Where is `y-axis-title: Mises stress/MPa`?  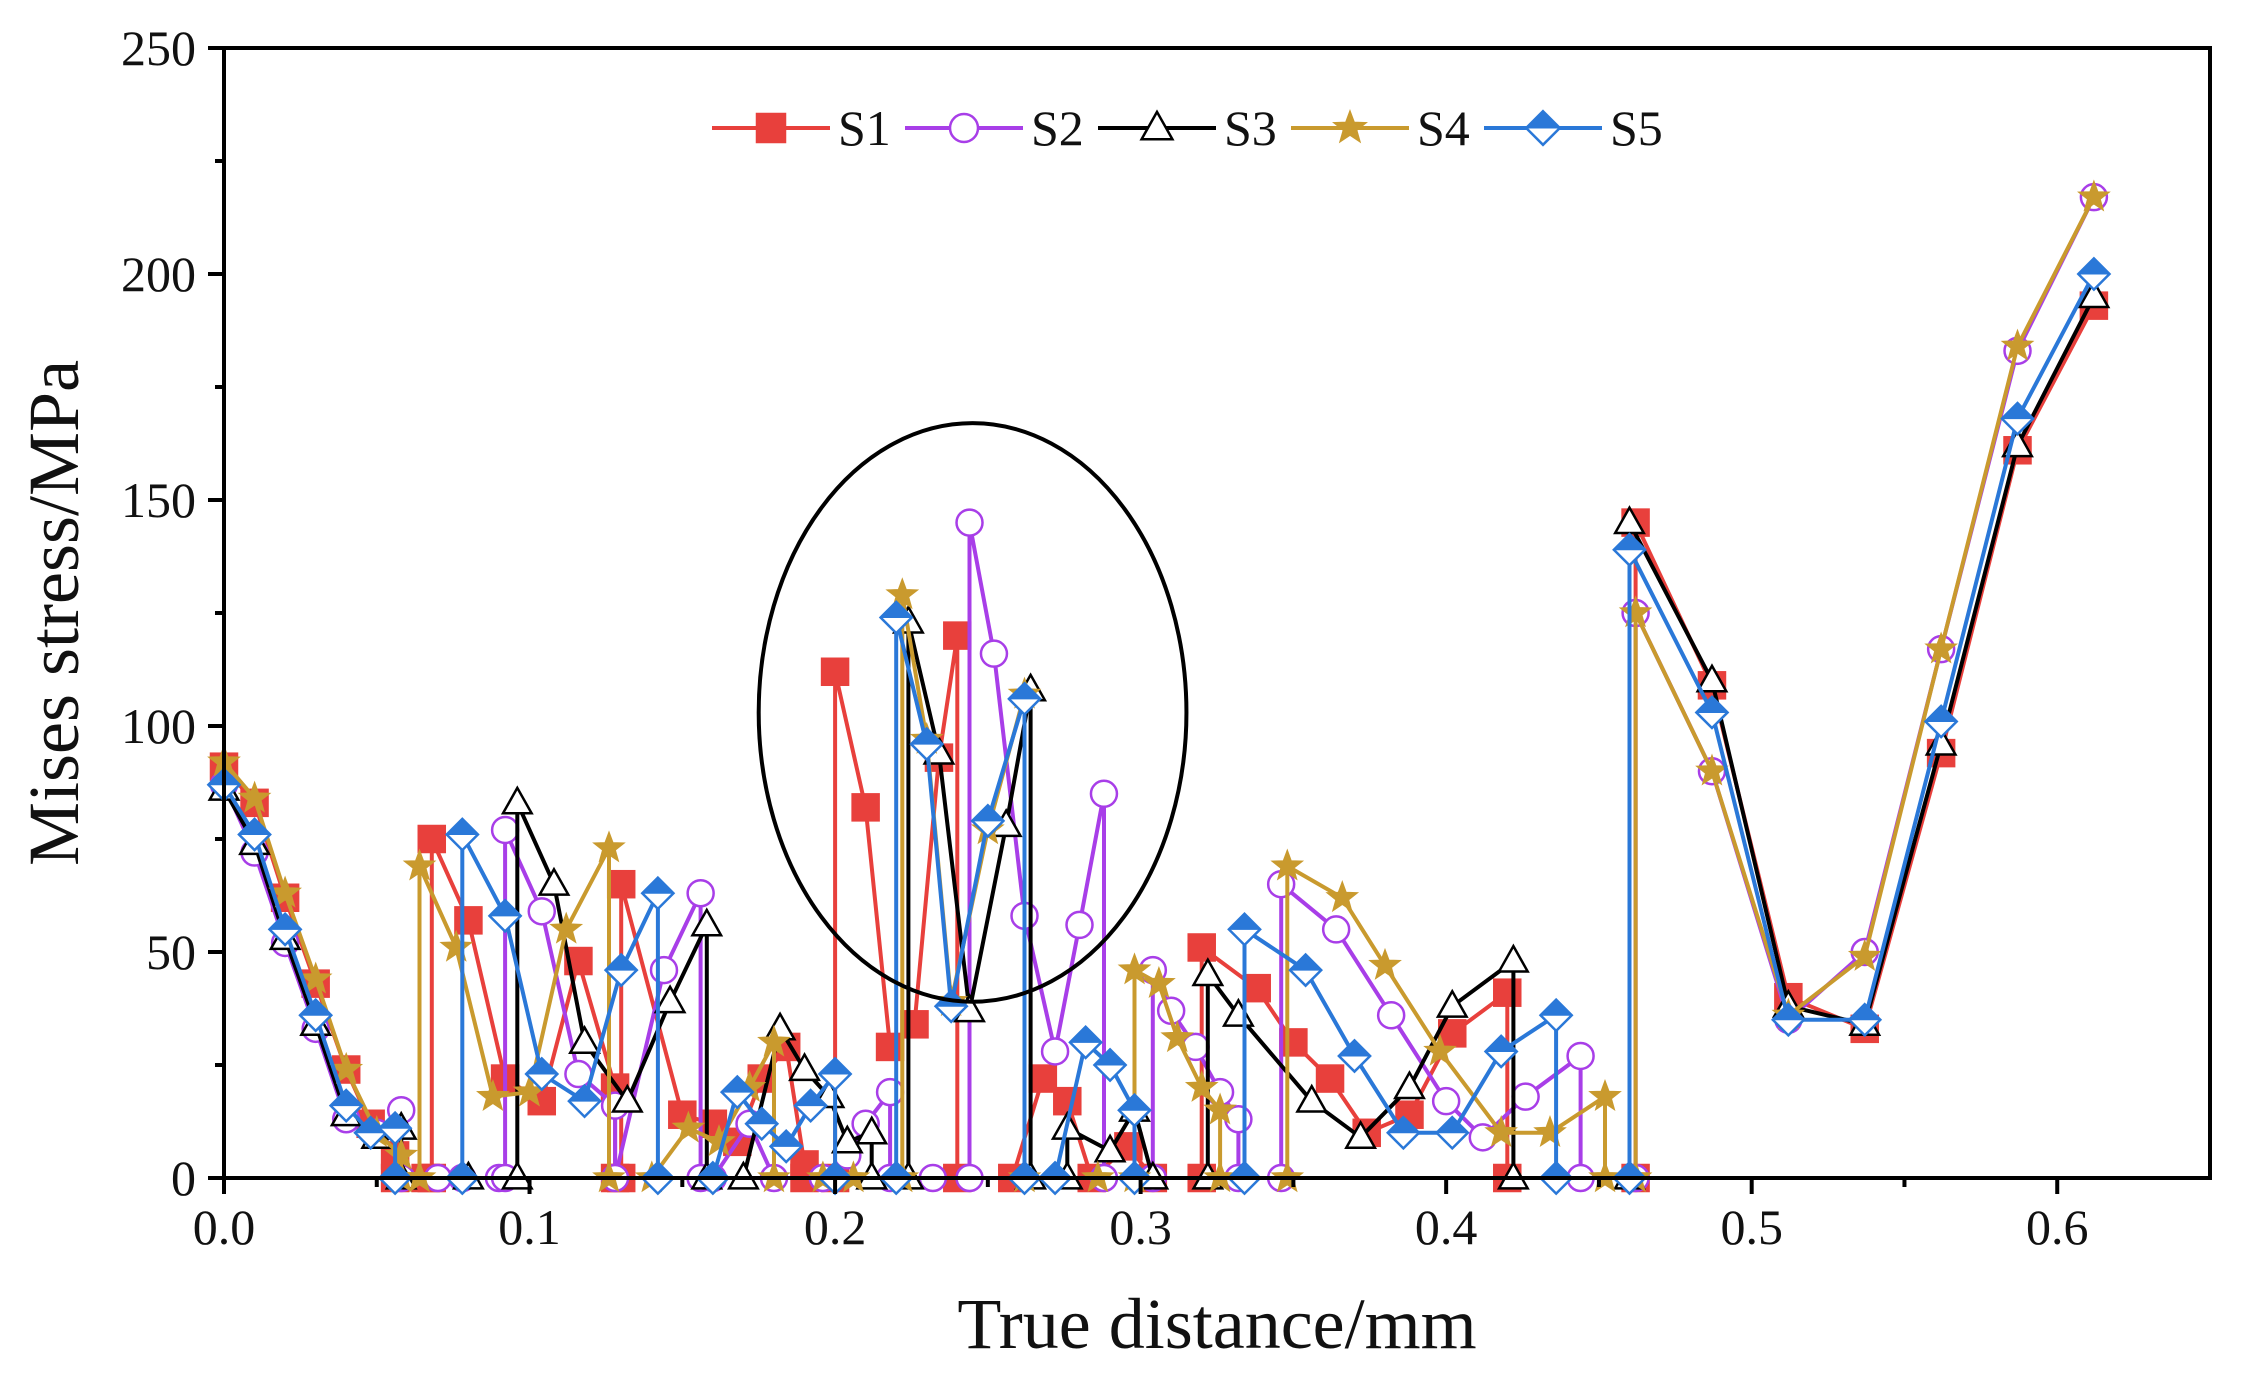
y-axis-title: Mises stress/MPa is located at coordinates (54, 613).